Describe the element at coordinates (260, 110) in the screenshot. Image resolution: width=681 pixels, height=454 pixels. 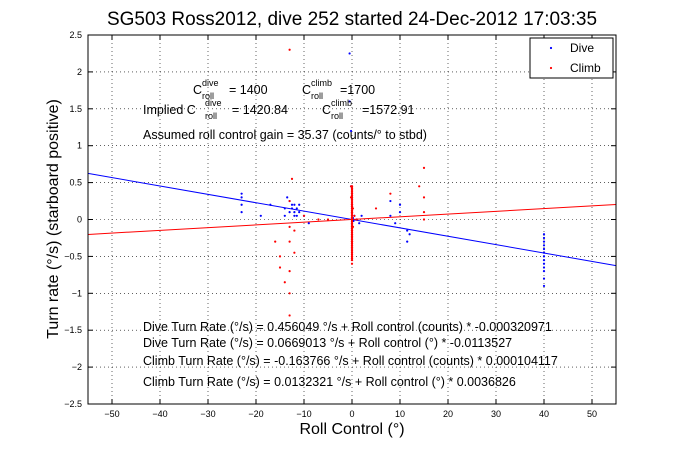
I see `implied-dive-val: = 1420.84` at that location.